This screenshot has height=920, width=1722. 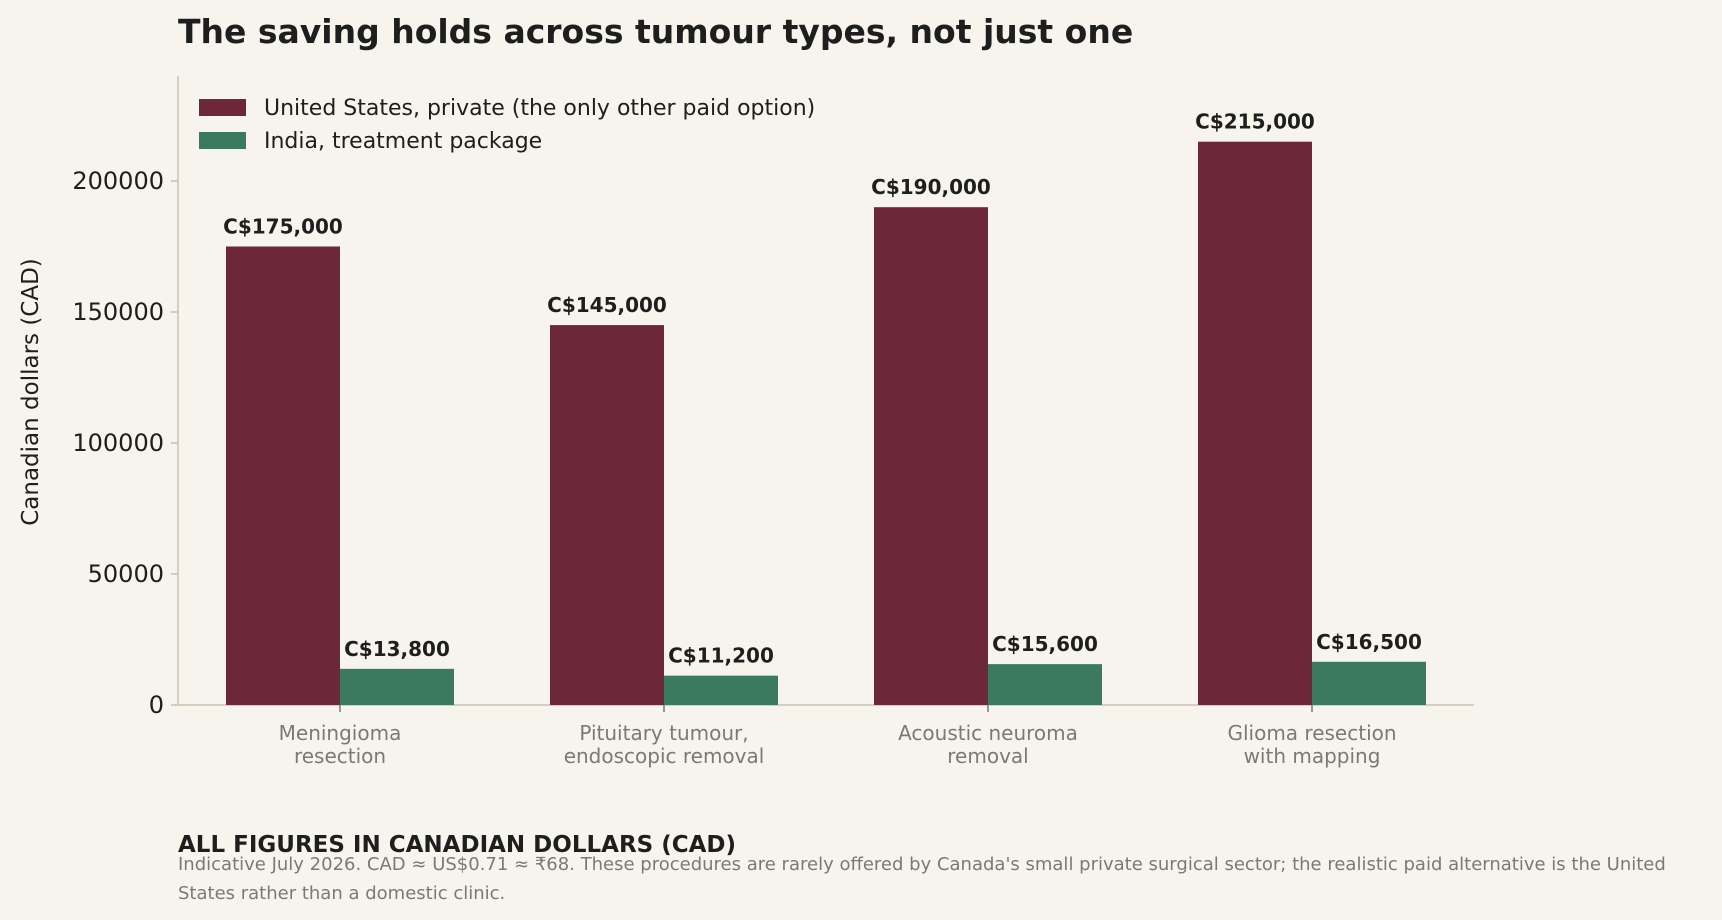 What do you see at coordinates (1045, 644) in the screenshot?
I see `bar-value-label: C$15,600` at bounding box center [1045, 644].